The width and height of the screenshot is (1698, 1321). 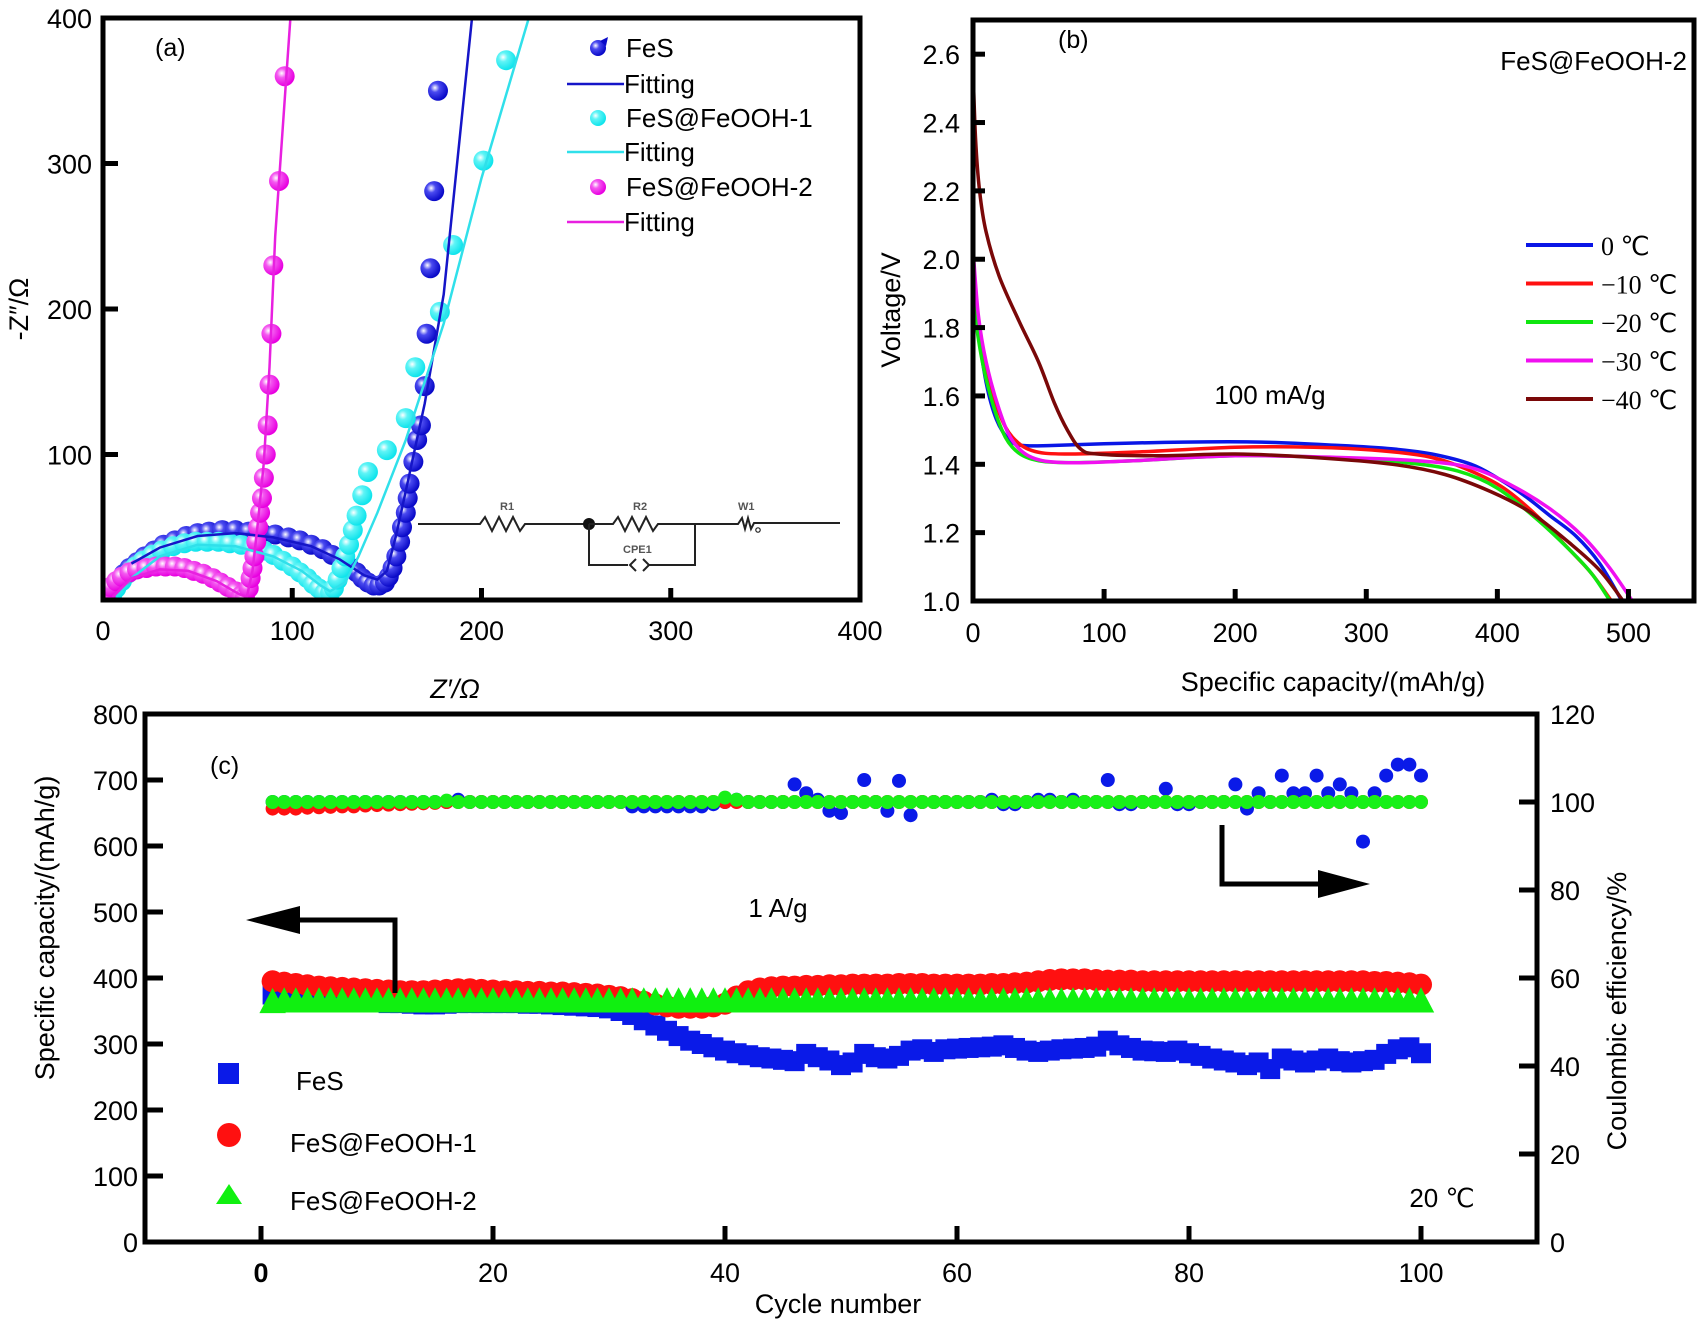 What do you see at coordinates (346, 1139) in the screenshot?
I see `panel-c-legend: FeS FeS@FeOOH-1 FeS@FeOOH-2` at bounding box center [346, 1139].